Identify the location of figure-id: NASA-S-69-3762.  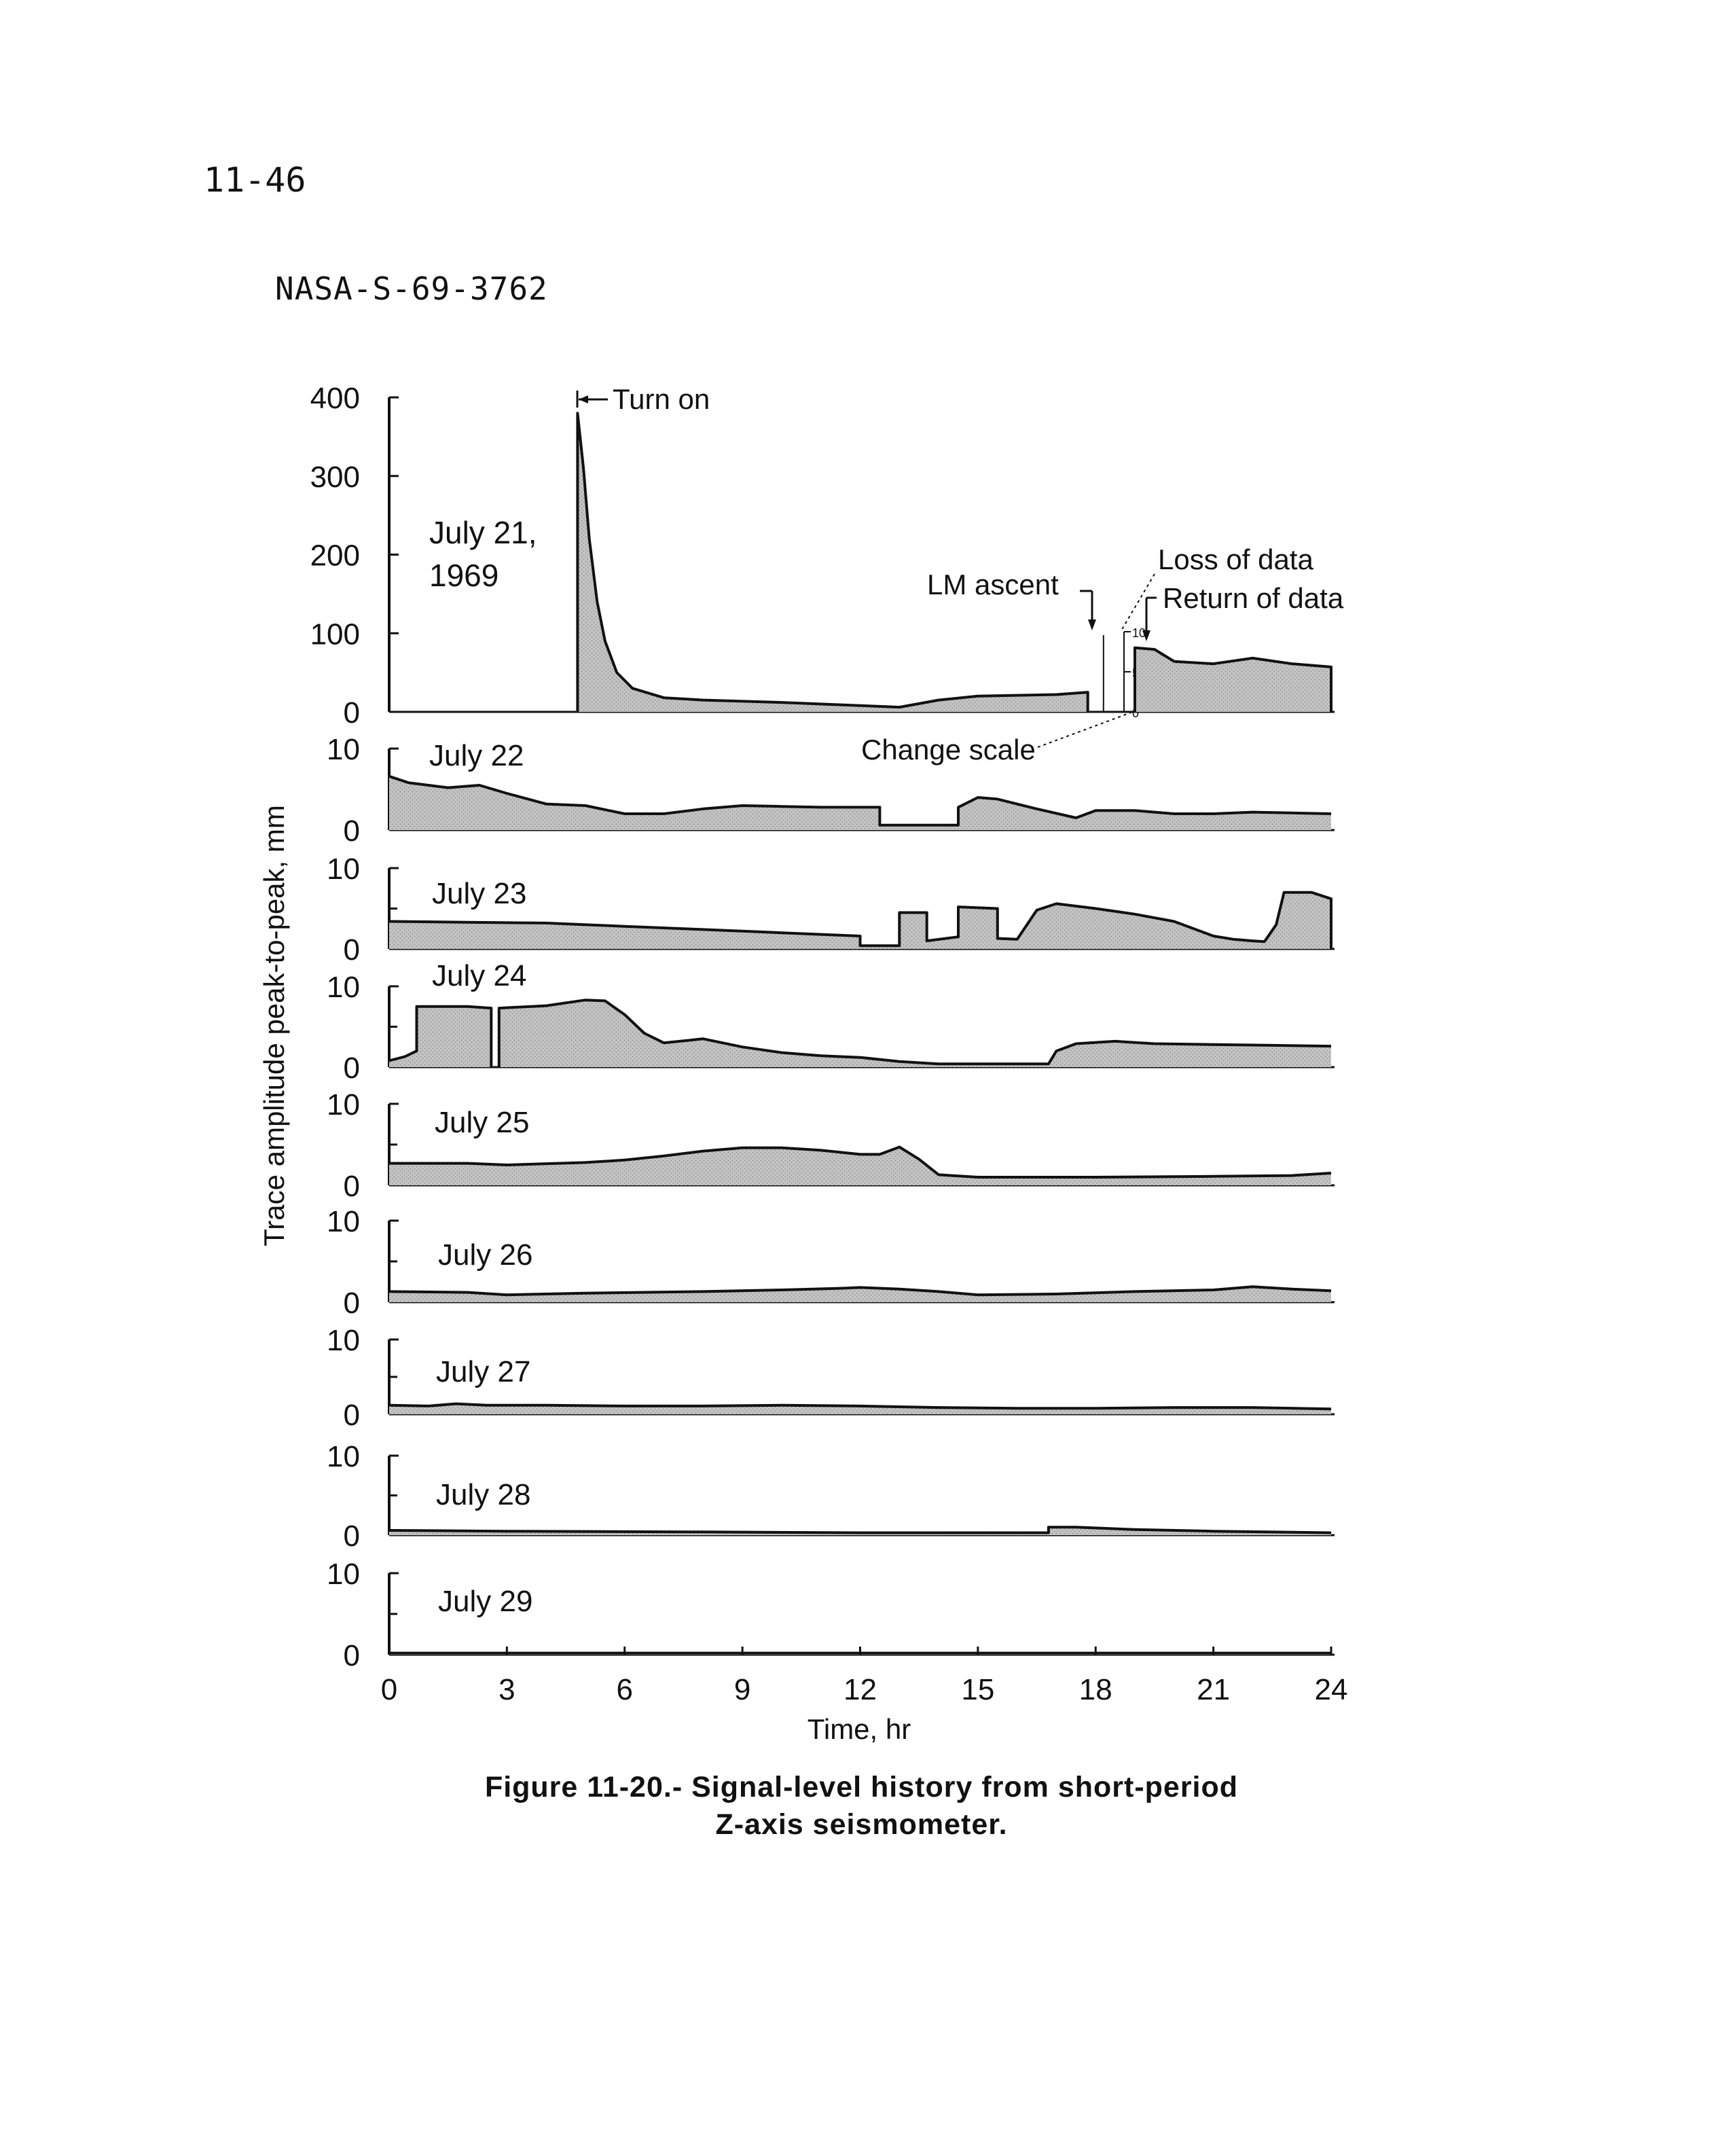
(412, 288).